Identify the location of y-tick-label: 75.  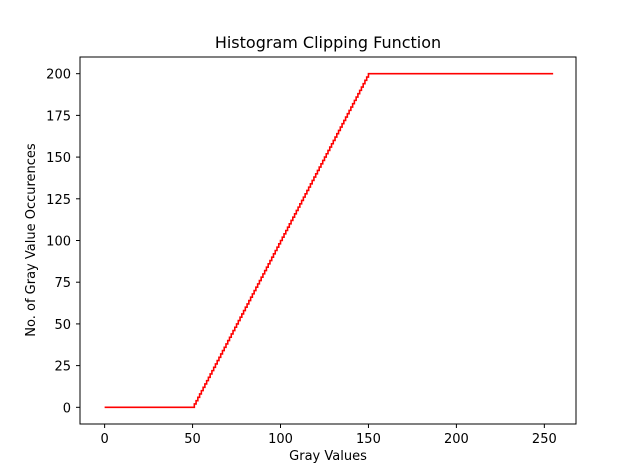
(62, 283).